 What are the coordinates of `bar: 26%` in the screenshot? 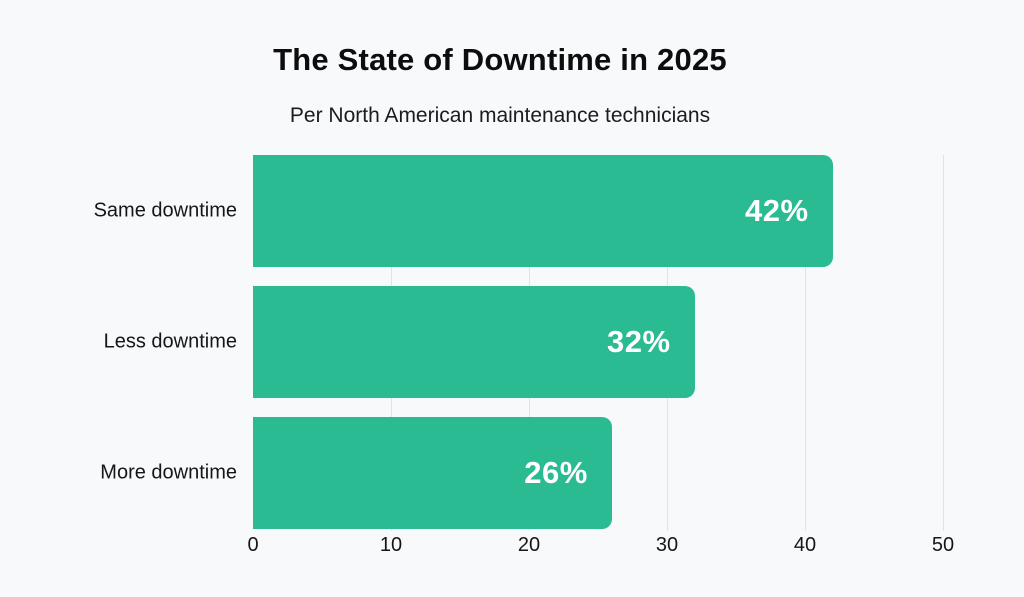 It's located at (432, 473).